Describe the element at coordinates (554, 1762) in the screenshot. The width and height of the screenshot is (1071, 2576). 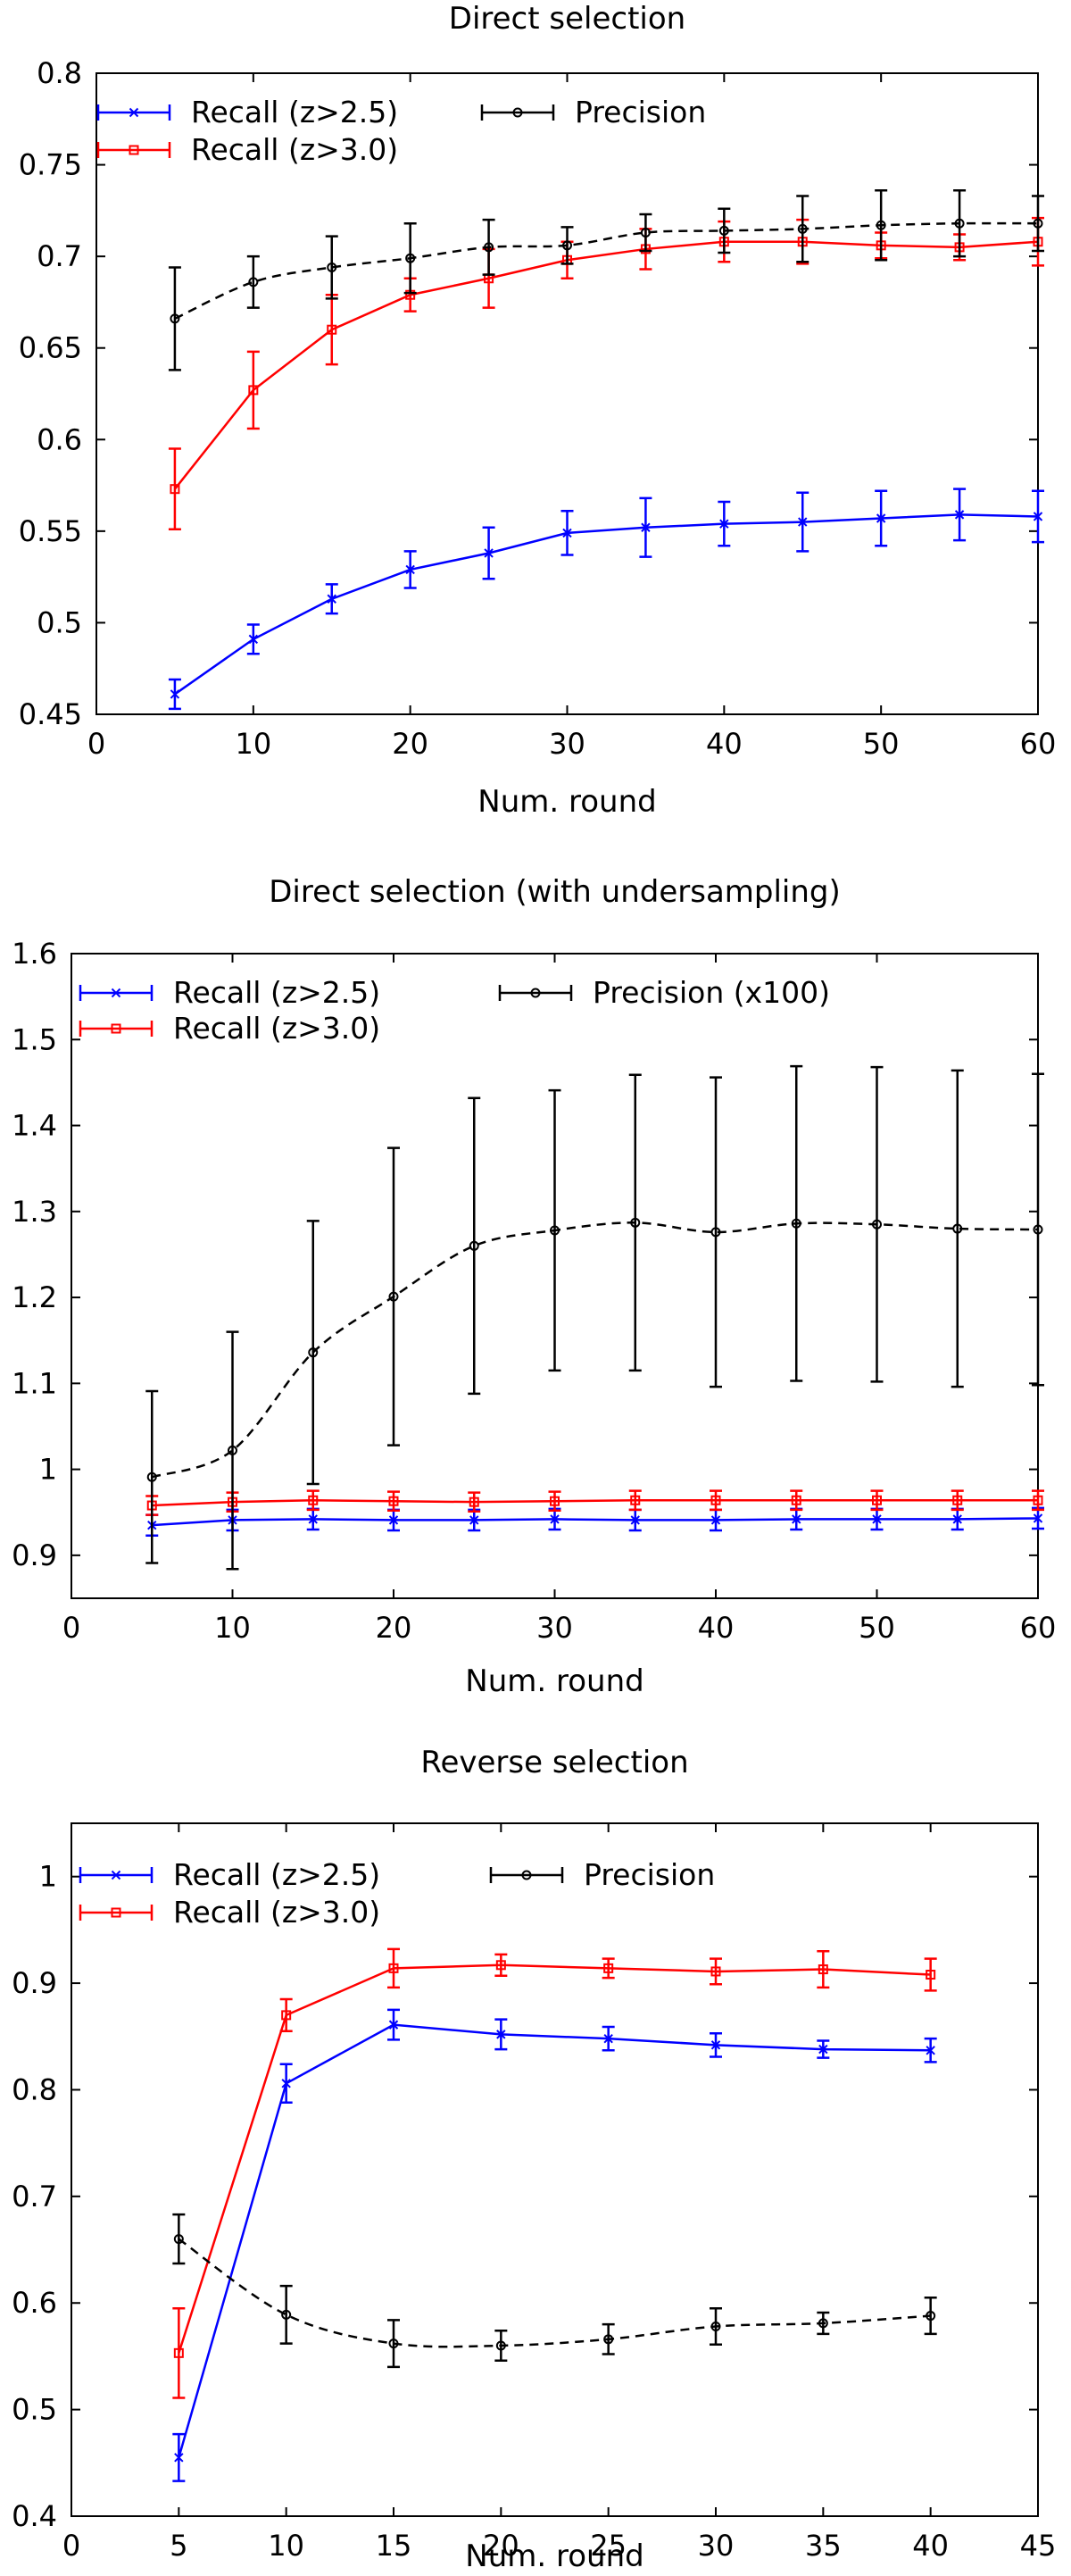
I see `chart-title: Reverse selection` at that location.